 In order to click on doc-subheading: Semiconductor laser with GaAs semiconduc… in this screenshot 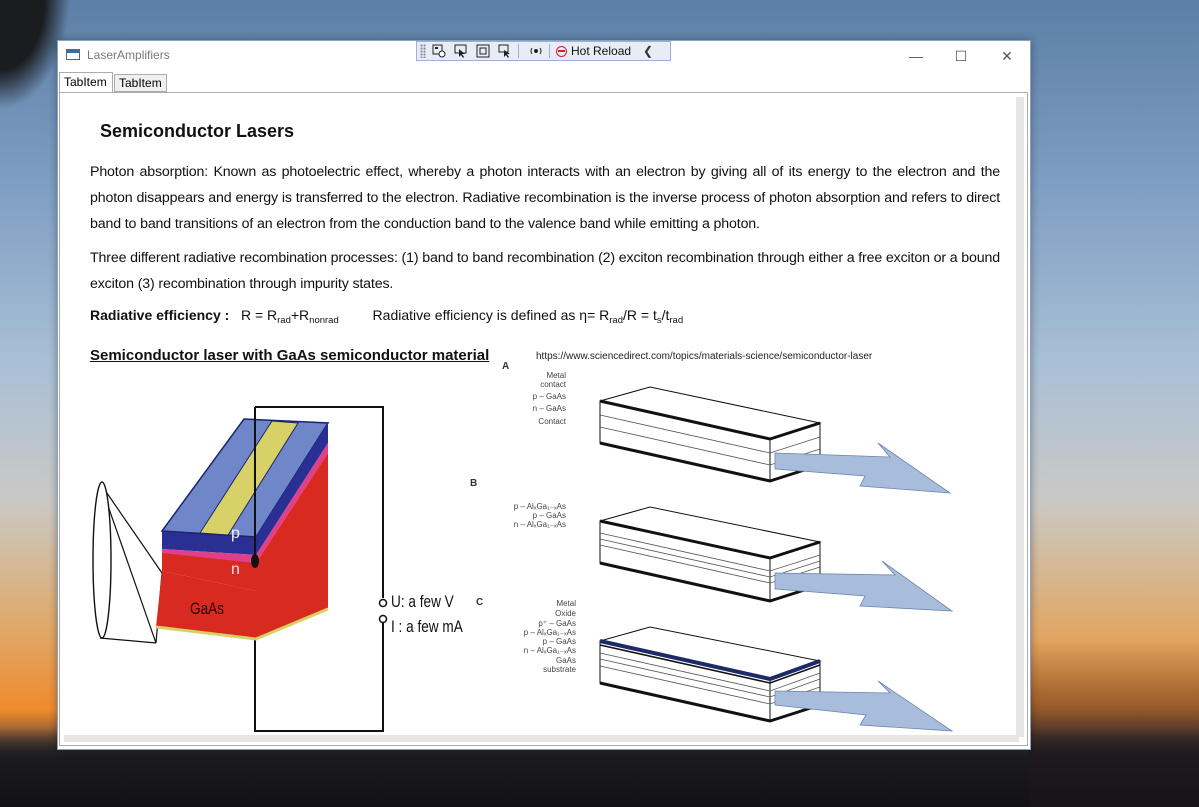, I will do `click(290, 355)`.